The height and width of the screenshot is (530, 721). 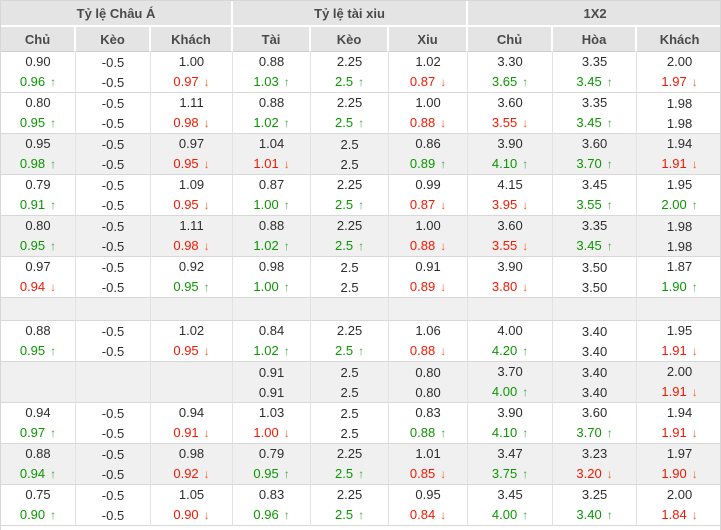 I want to click on odds-cell: 0.88 1.02 ↑, so click(x=272, y=113).